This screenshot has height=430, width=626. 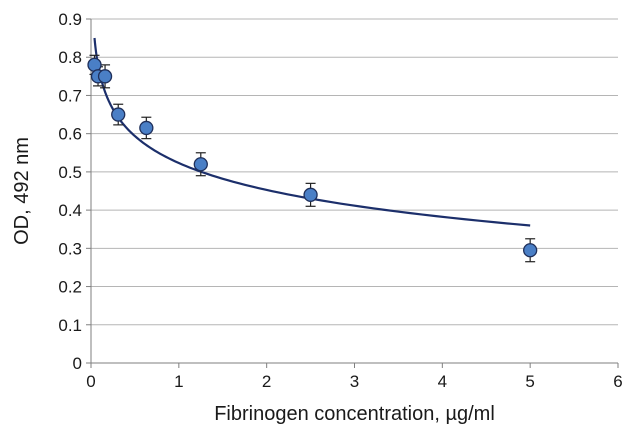 What do you see at coordinates (77, 363) in the screenshot?
I see `y-tick-label: 0` at bounding box center [77, 363].